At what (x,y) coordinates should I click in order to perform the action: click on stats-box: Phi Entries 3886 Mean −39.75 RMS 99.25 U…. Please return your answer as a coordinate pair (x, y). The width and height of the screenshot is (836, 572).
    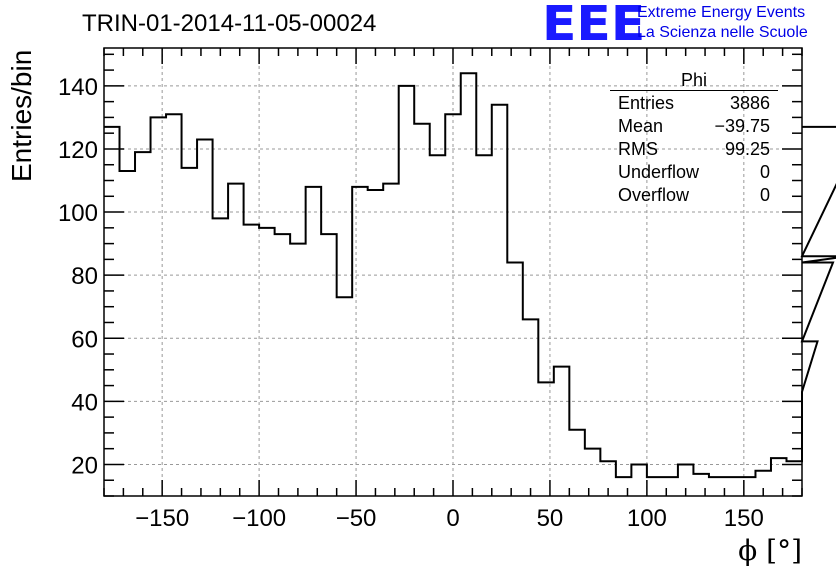
    Looking at the image, I should click on (694, 138).